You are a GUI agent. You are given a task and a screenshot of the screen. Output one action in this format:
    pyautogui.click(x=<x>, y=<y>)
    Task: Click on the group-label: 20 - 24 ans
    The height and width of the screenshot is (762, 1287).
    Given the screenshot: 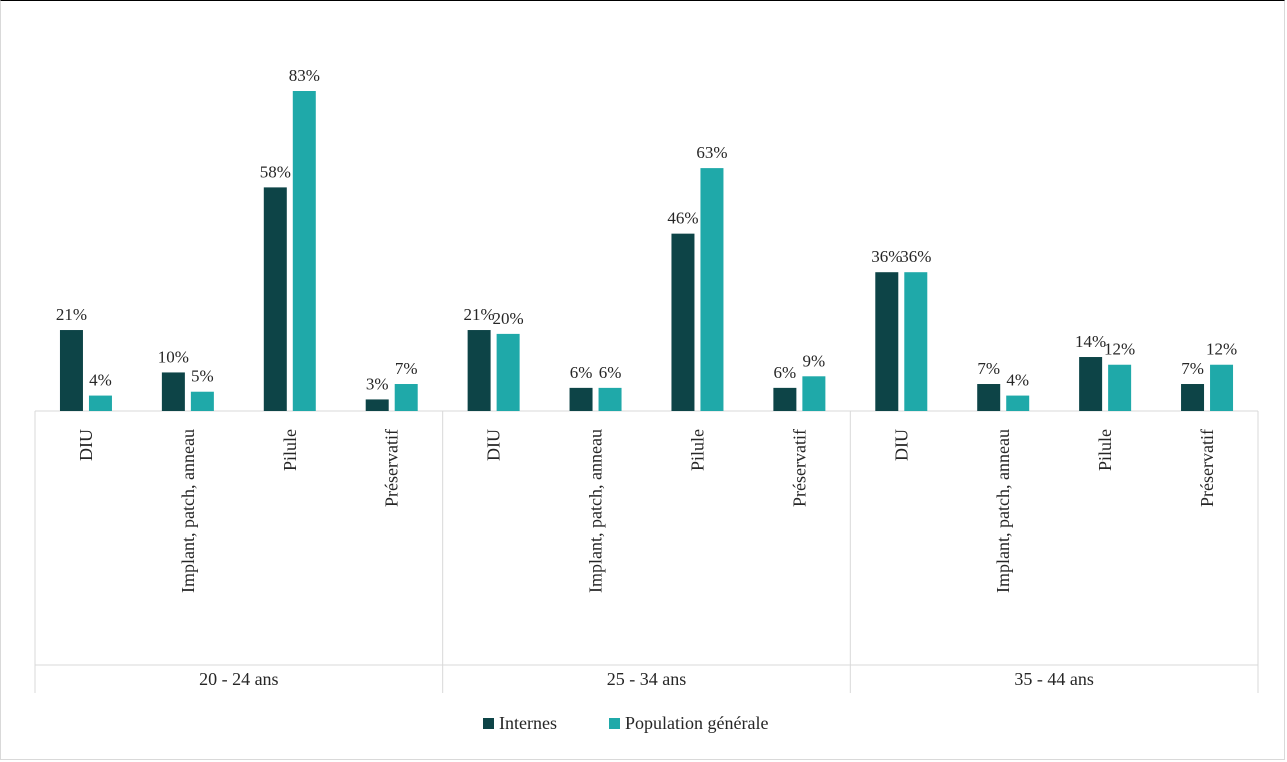 What is the action you would take?
    pyautogui.click(x=239, y=679)
    